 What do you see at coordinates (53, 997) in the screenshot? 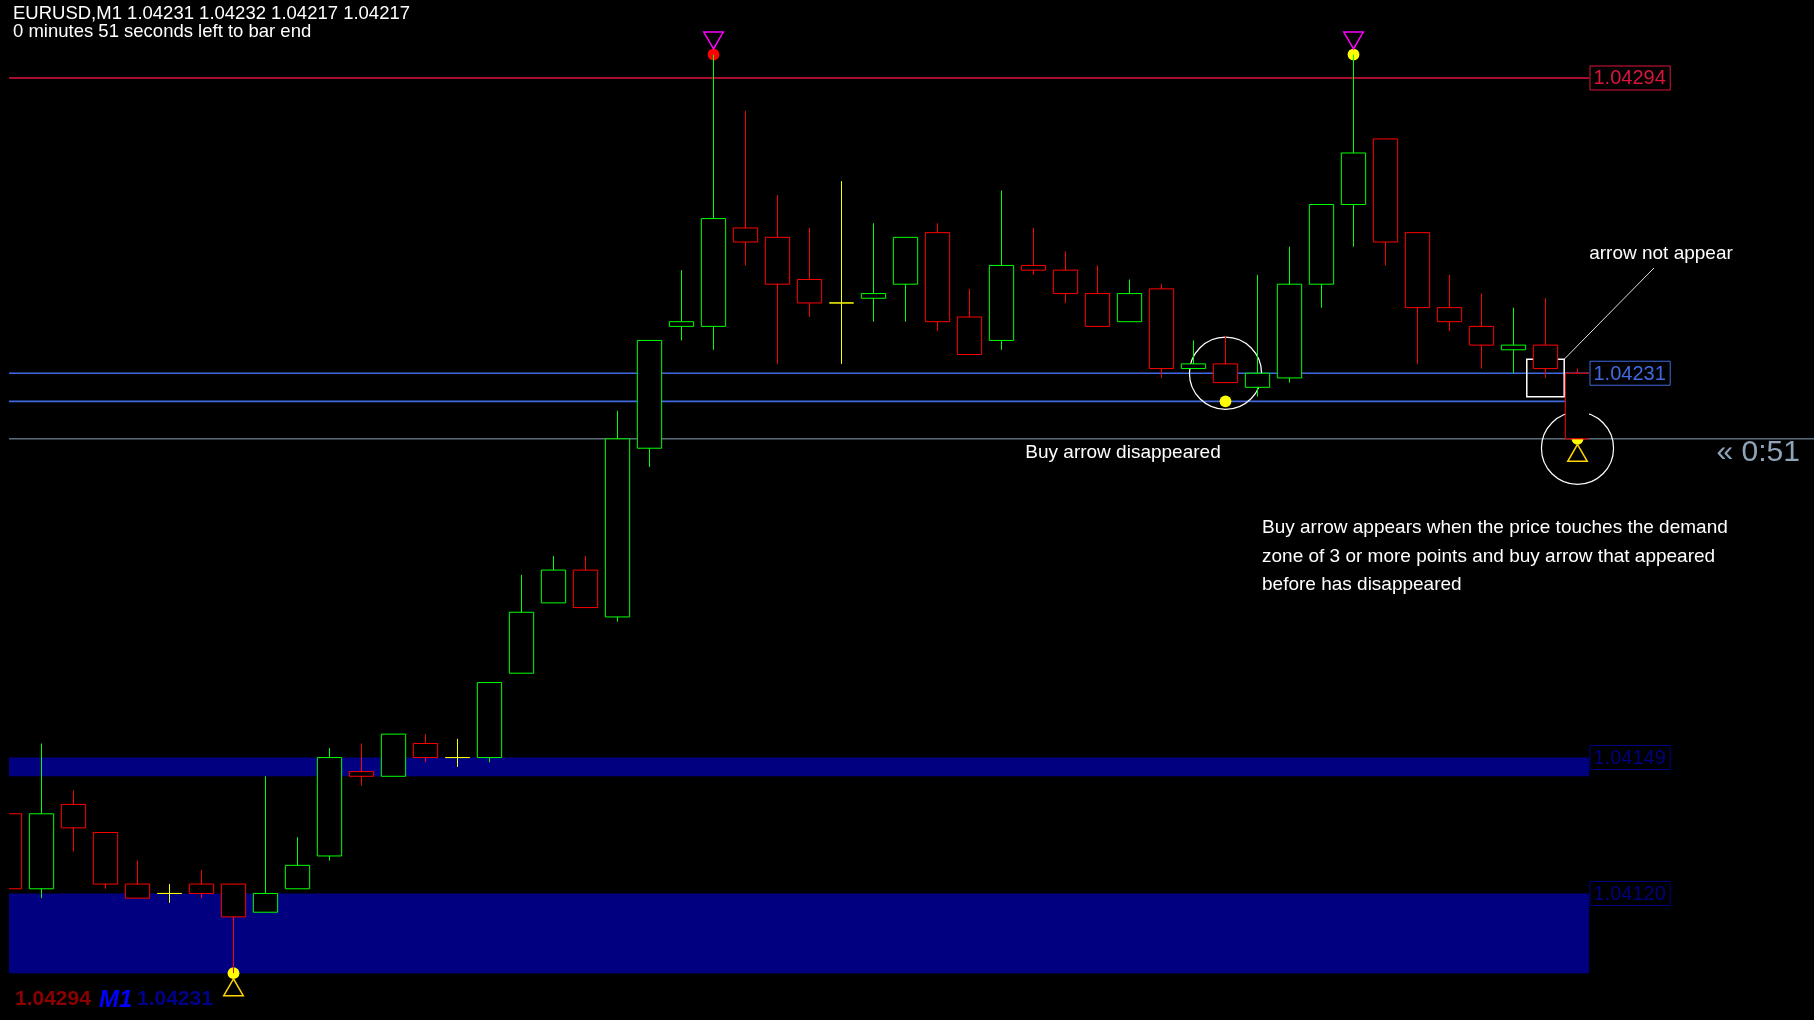
I see `annotation: 1.04294` at bounding box center [53, 997].